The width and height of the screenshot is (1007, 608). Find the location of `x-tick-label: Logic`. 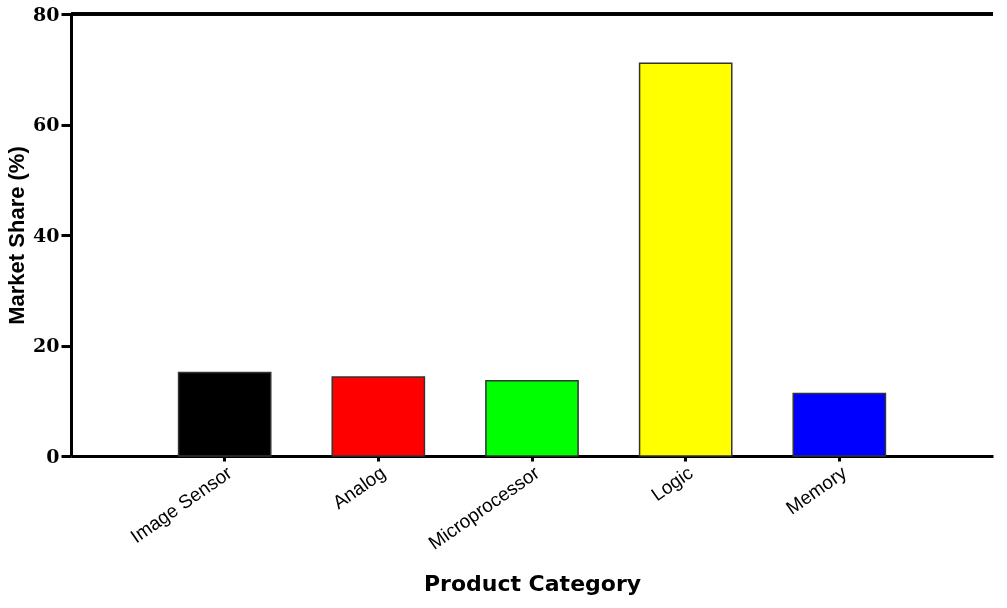

x-tick-label: Logic is located at coordinates (672, 483).